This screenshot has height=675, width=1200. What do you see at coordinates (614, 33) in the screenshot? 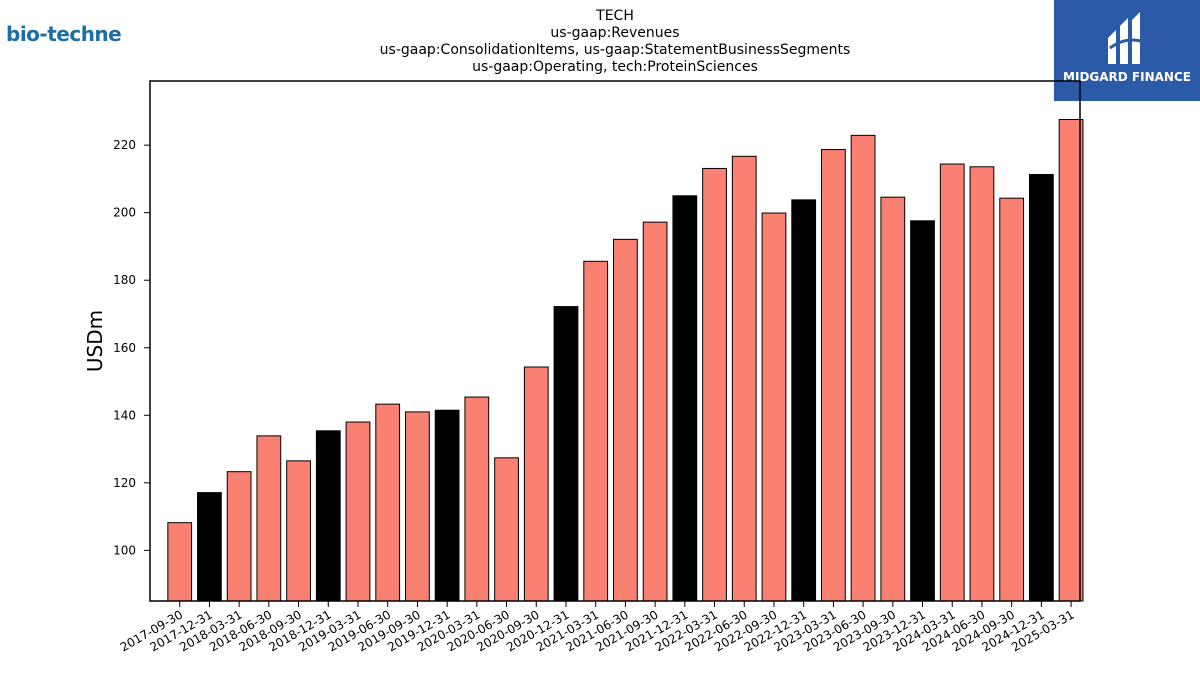
I see `chart-title-line: us-gaap:Revenues` at bounding box center [614, 33].